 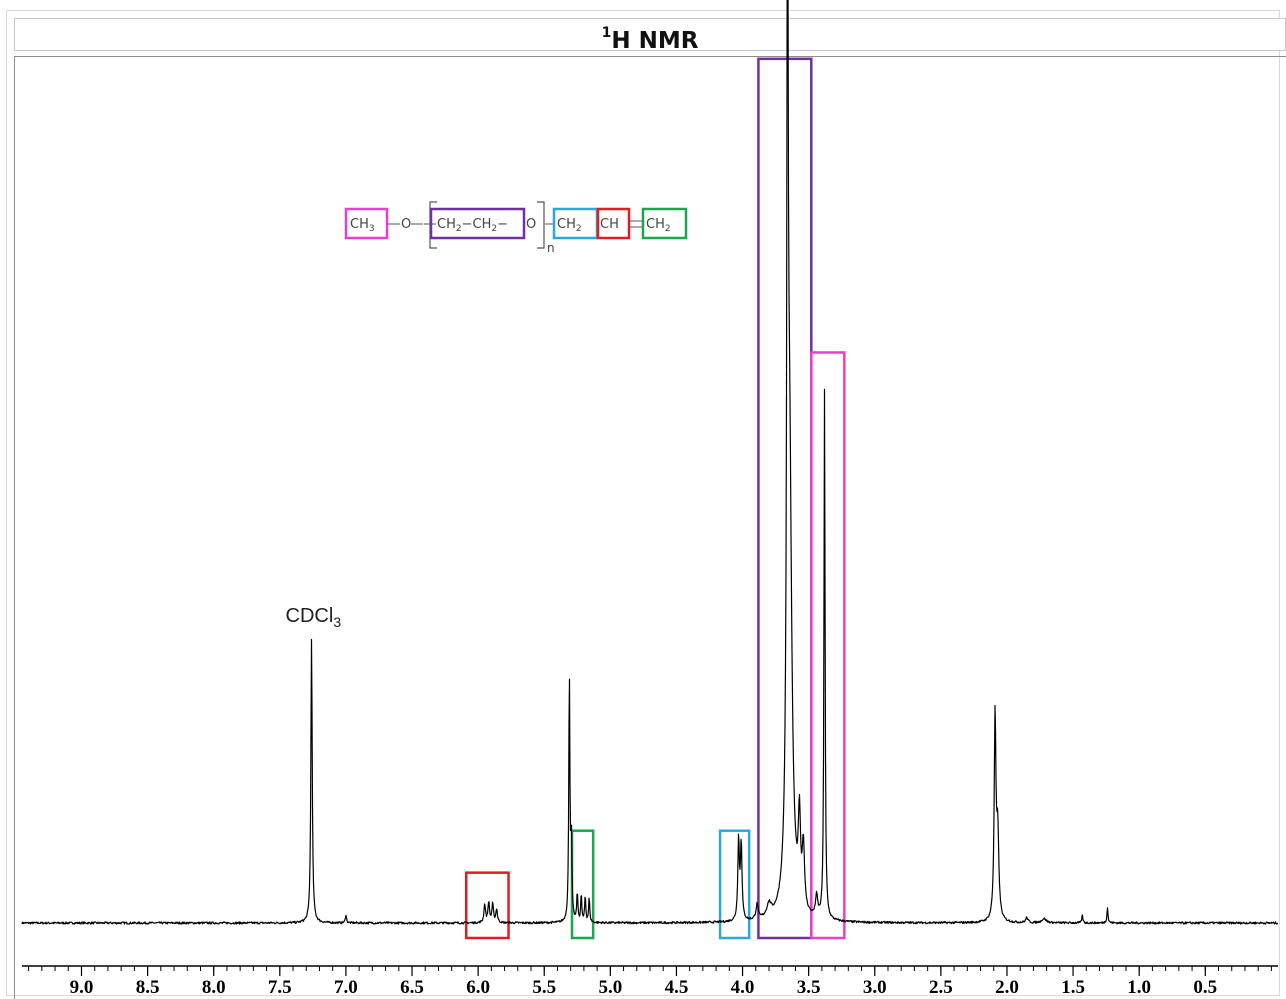 What do you see at coordinates (346, 987) in the screenshot?
I see `x-tick-label: 7.0` at bounding box center [346, 987].